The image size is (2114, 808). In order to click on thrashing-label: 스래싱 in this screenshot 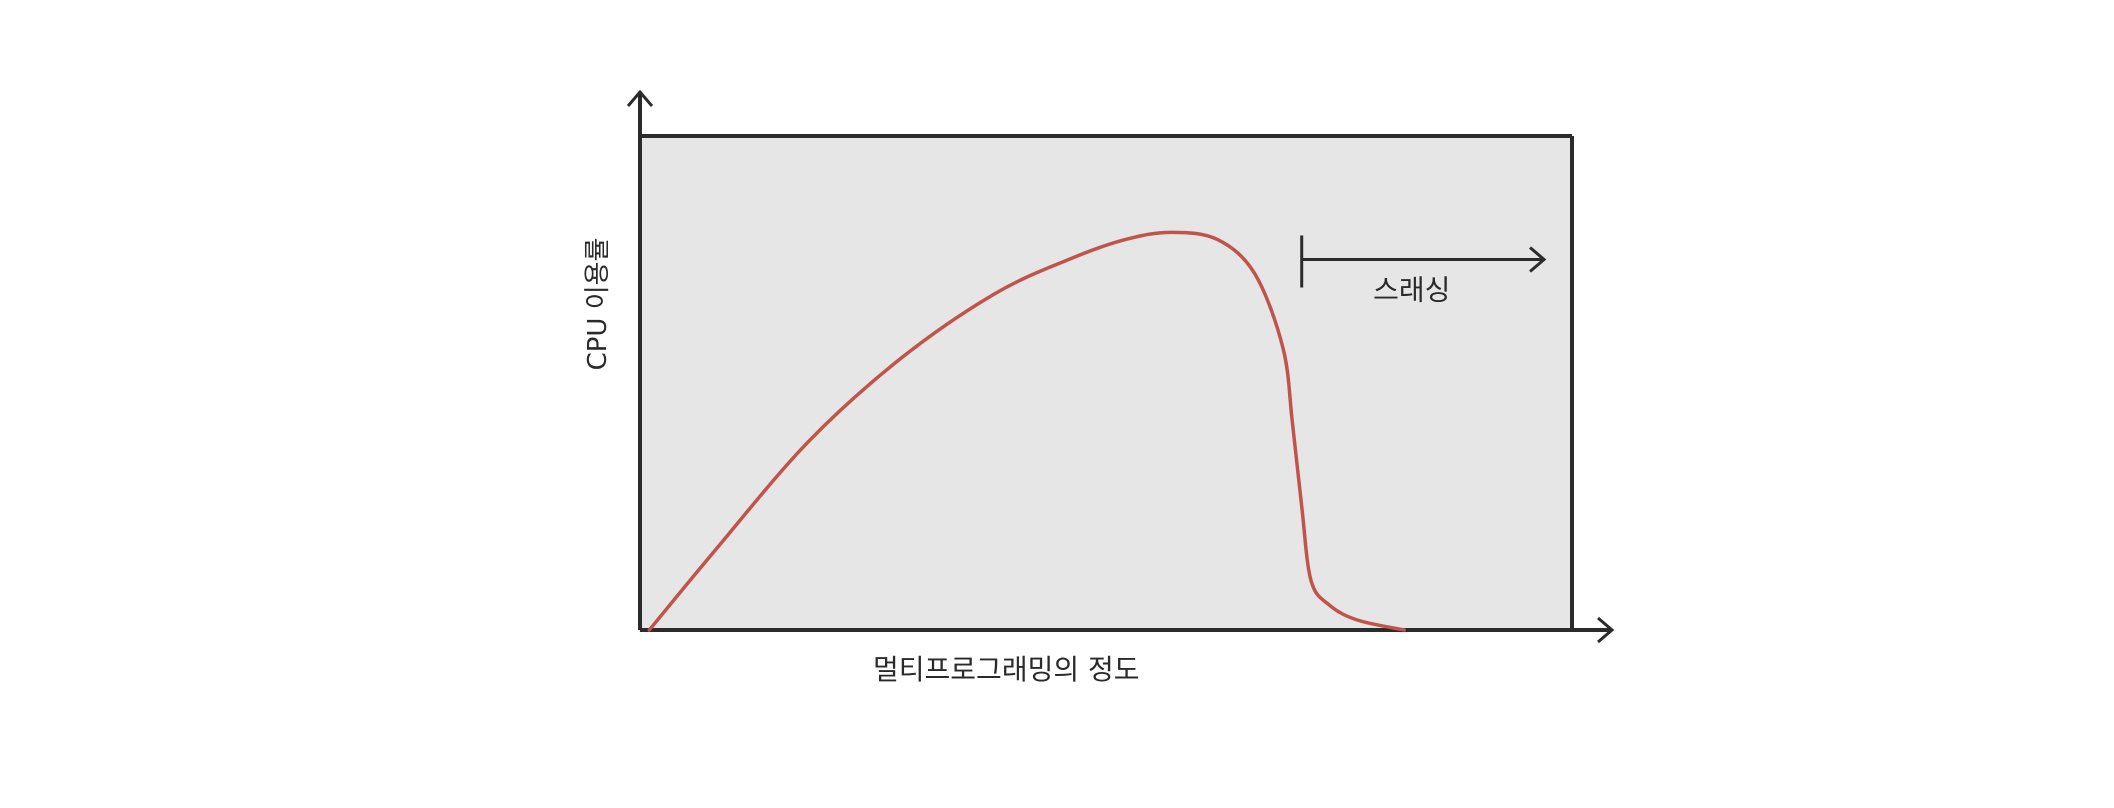, I will do `click(1411, 290)`.